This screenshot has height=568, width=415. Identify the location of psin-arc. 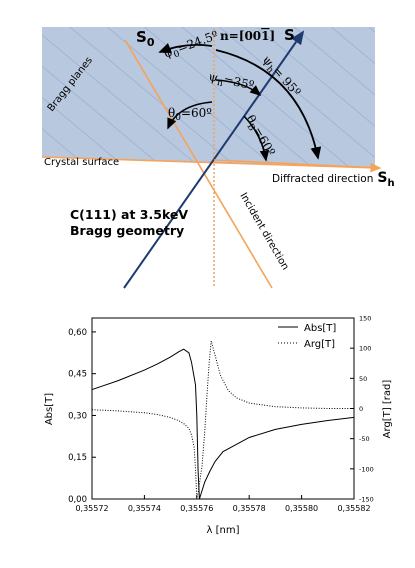
(238, 88).